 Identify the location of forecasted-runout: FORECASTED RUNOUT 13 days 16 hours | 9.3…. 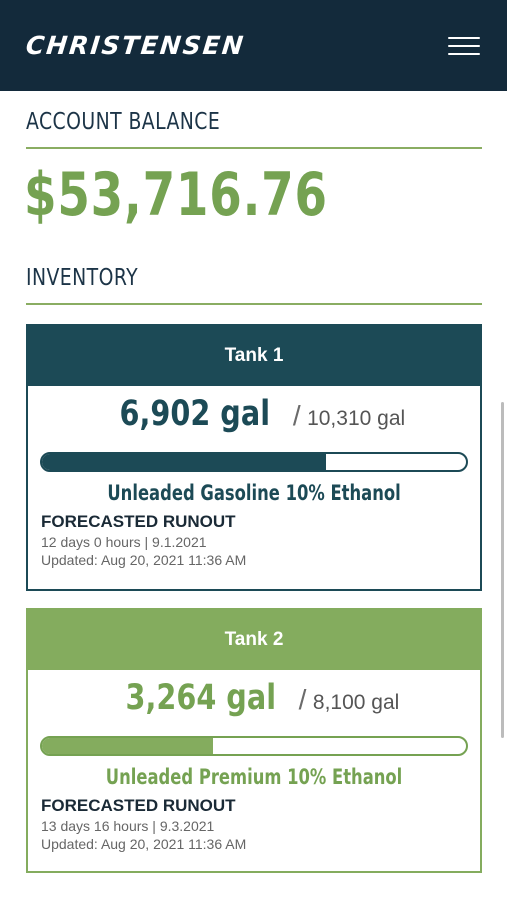
(254, 824).